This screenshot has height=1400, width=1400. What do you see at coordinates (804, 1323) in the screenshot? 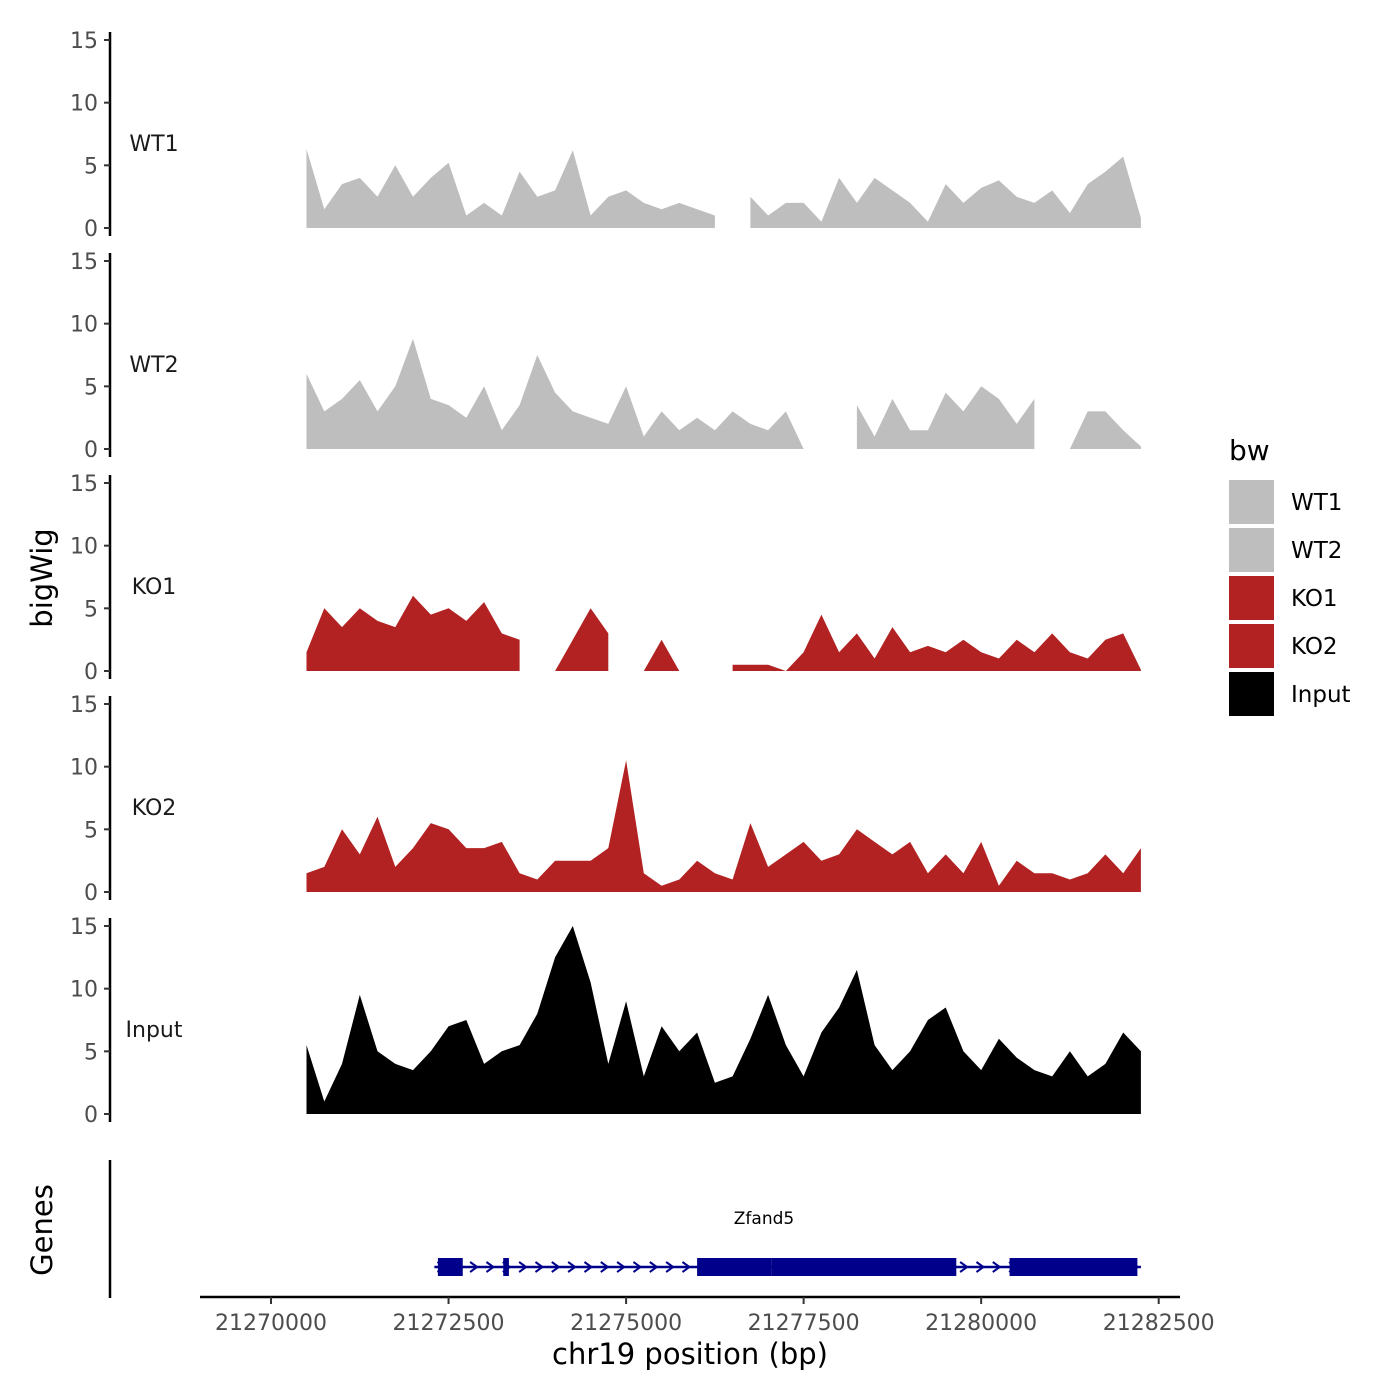
I see `x-tick-label: 21277500` at bounding box center [804, 1323].